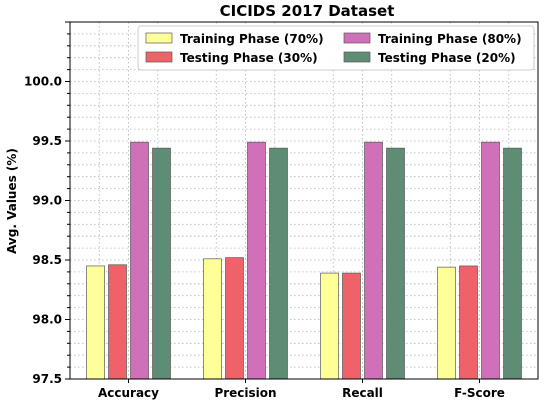 The height and width of the screenshot is (401, 550). Describe the element at coordinates (47, 141) in the screenshot. I see `y-tick-label: 99.5` at that location.